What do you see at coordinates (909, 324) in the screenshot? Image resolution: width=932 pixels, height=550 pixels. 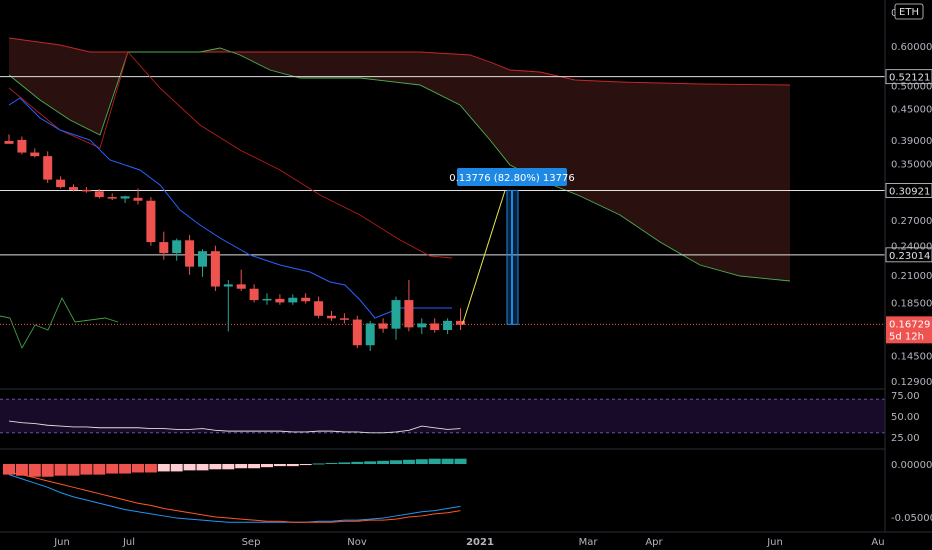 I see `last-price-label: 0.16729` at bounding box center [909, 324].